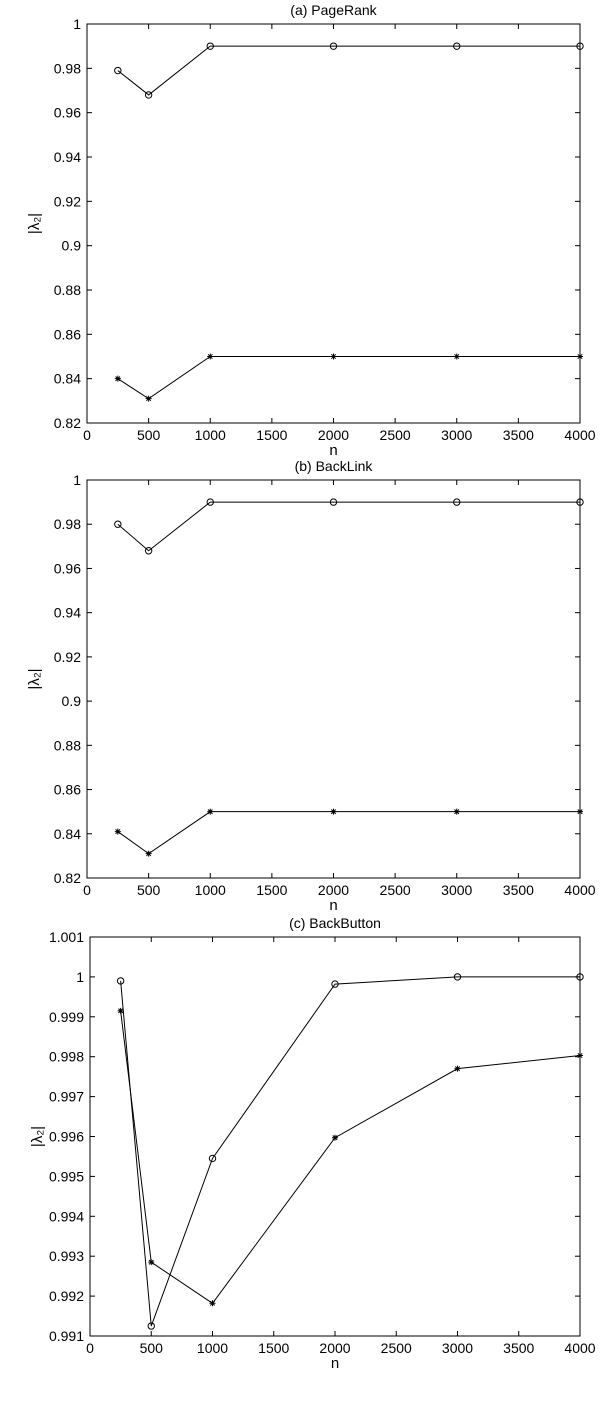 The height and width of the screenshot is (1404, 600). I want to click on chart-title: (b) BackLink, so click(334, 466).